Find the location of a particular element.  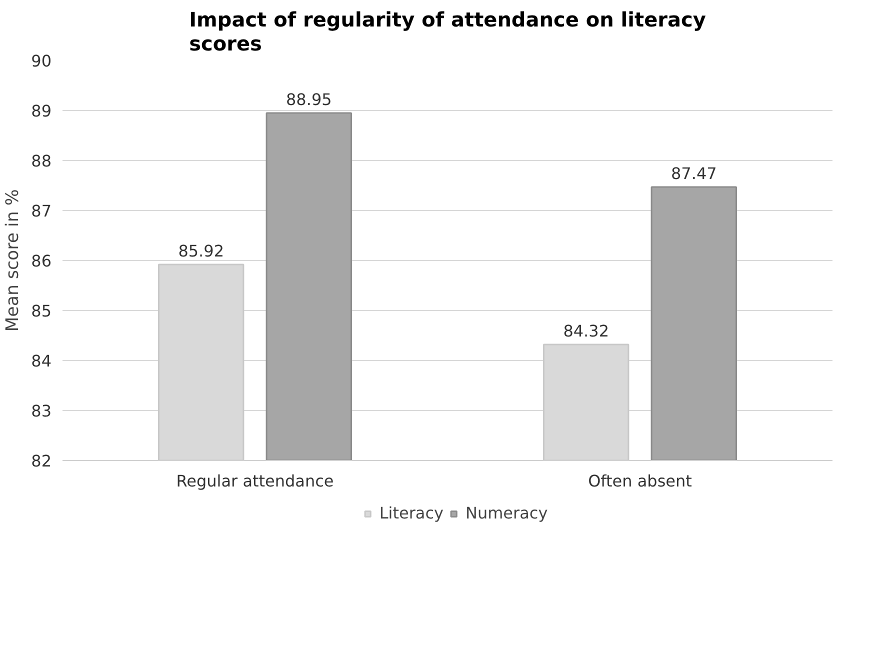

y-axis-title: Mean score in % is located at coordinates (13, 260).